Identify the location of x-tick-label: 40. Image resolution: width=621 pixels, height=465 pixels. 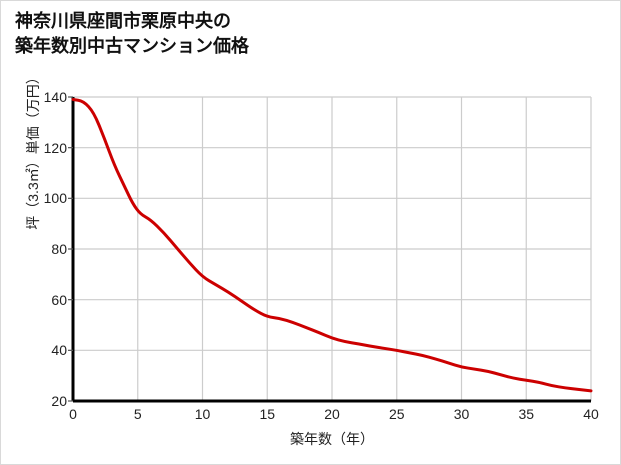
(591, 414).